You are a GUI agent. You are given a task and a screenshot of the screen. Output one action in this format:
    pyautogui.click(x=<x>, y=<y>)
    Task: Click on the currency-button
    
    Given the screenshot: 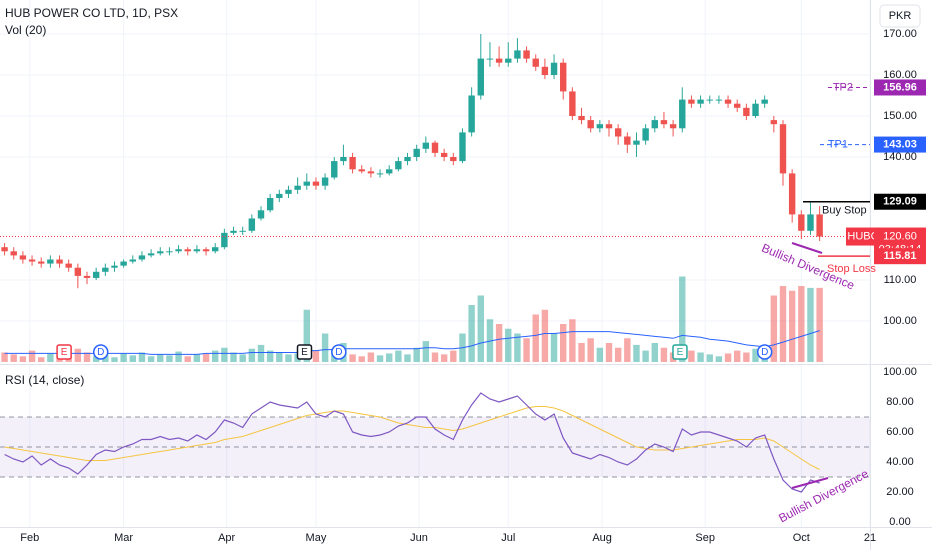 What is the action you would take?
    pyautogui.click(x=900, y=16)
    